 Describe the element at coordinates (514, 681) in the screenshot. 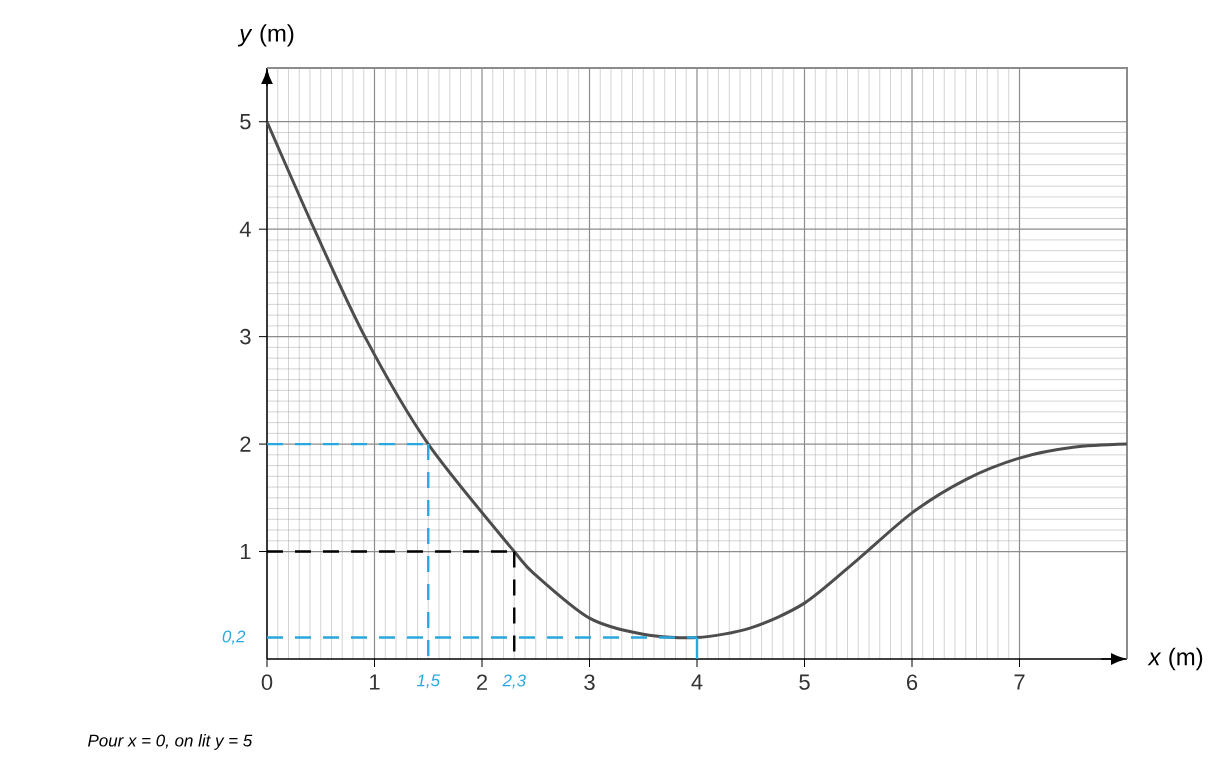

I see `annotation: 2,3` at that location.